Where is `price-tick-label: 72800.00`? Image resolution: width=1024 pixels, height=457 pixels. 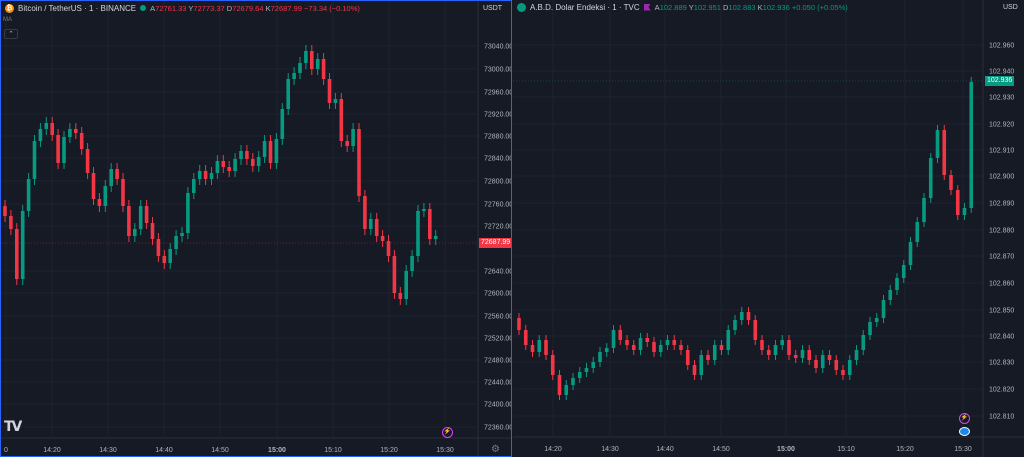
price-tick-label: 72800.00 is located at coordinates (497, 182).